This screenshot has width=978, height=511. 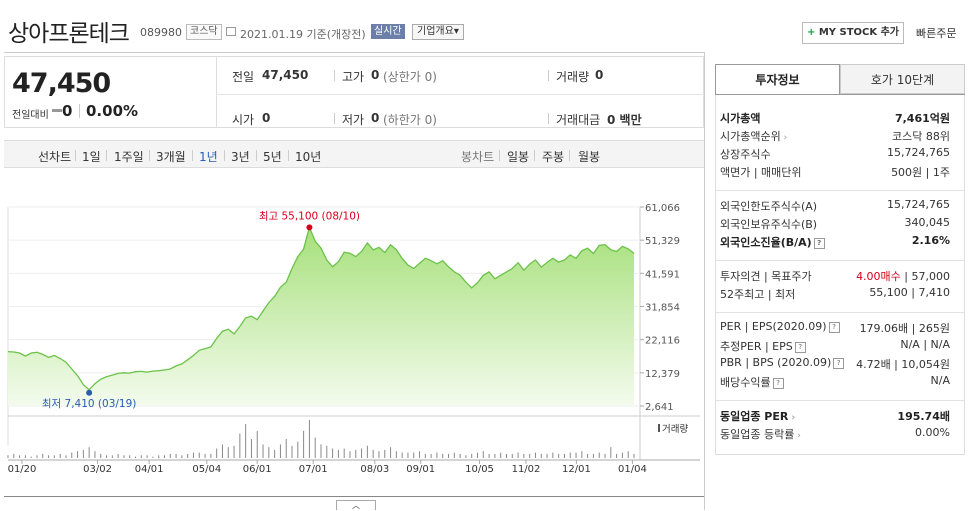 What do you see at coordinates (769, 206) in the screenshot?
I see `info-row-label-text: 외국인한도주식수(A)` at bounding box center [769, 206].